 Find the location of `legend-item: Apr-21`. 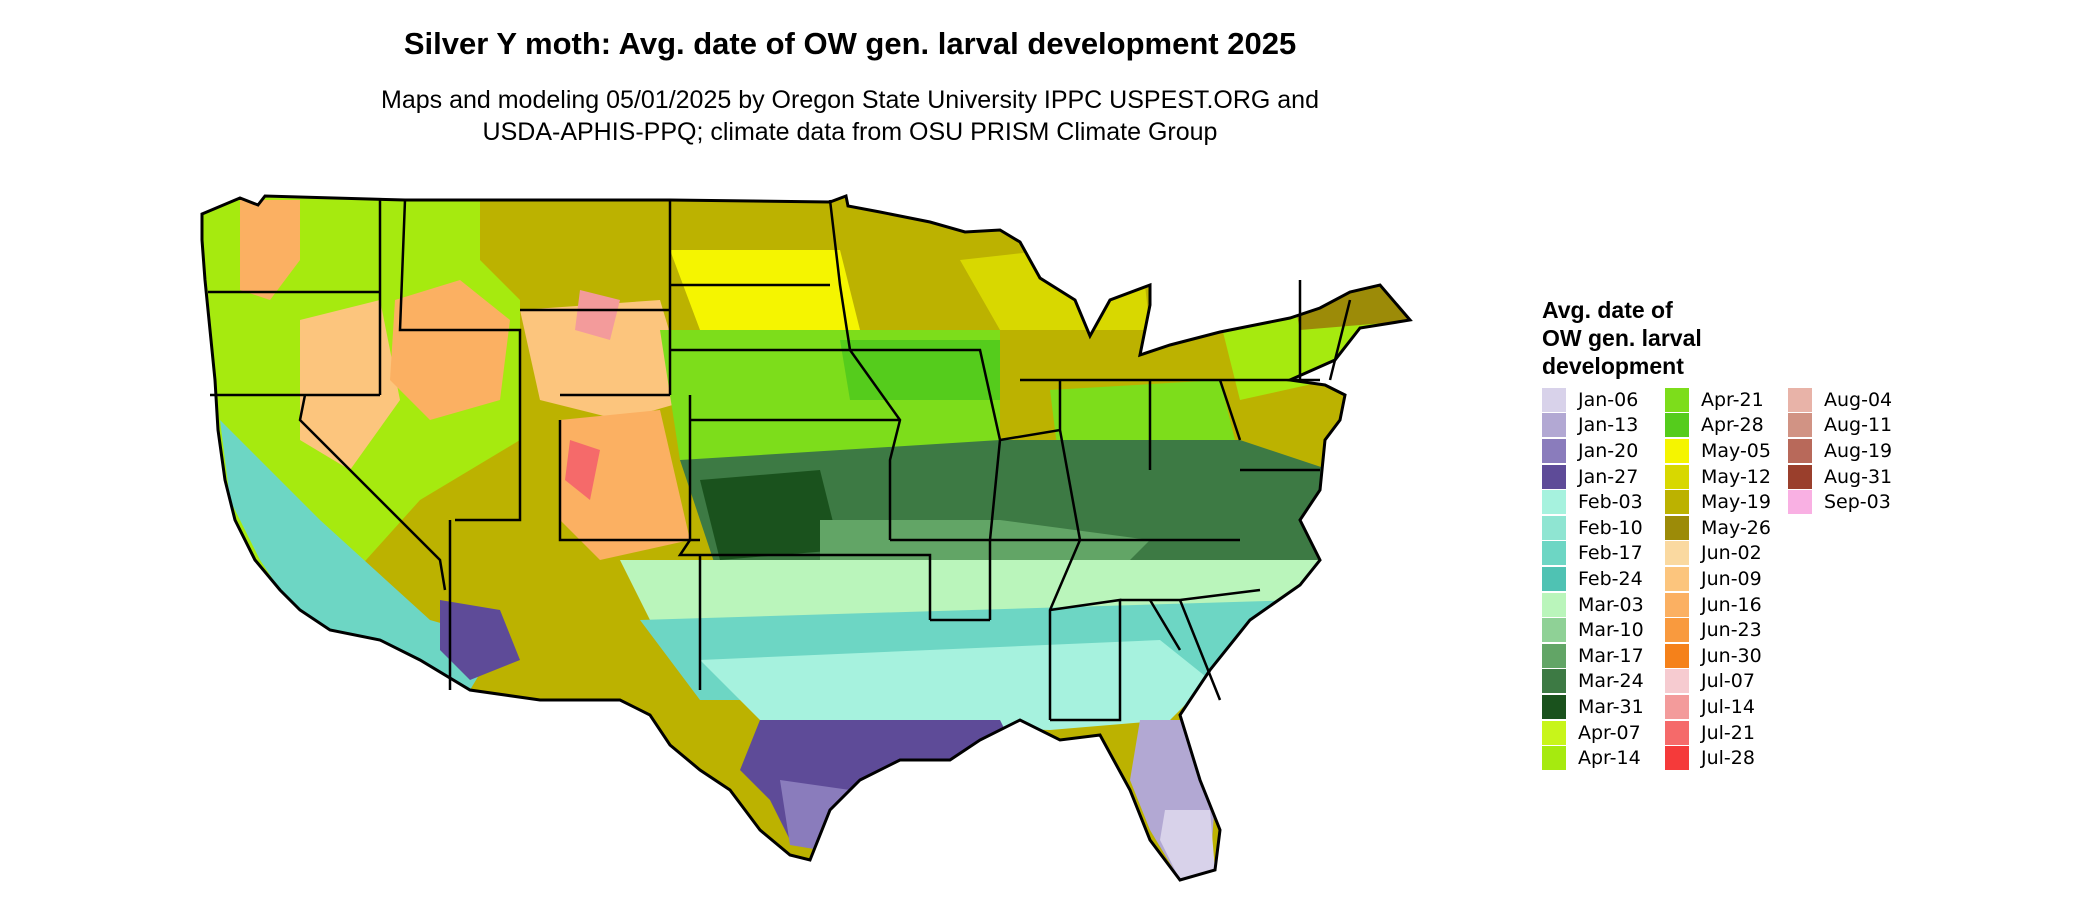

legend-item: Apr-21 is located at coordinates (1726, 400).